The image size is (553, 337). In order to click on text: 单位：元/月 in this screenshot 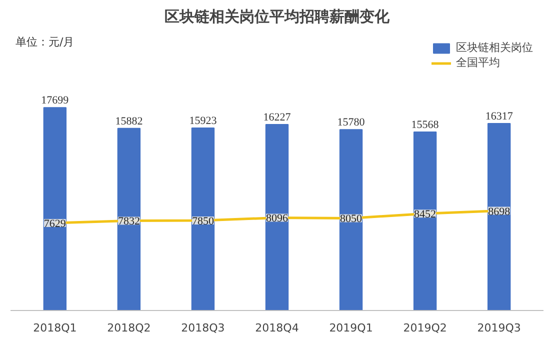, I will do `click(45, 42)`.